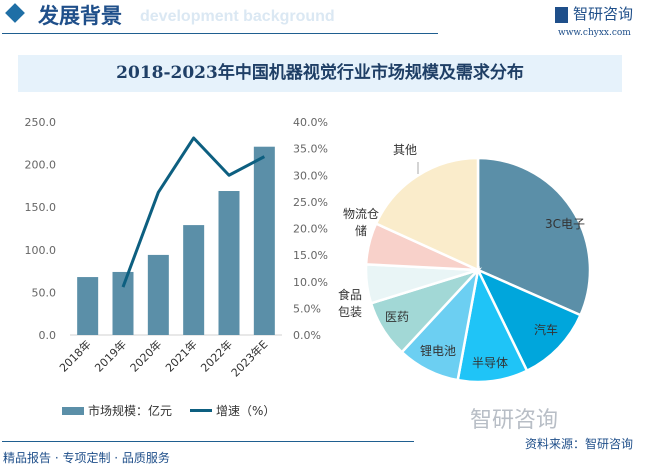 This screenshot has width=649, height=466. Describe the element at coordinates (514, 420) in the screenshot. I see `footer-logo: 智研咨询` at that location.